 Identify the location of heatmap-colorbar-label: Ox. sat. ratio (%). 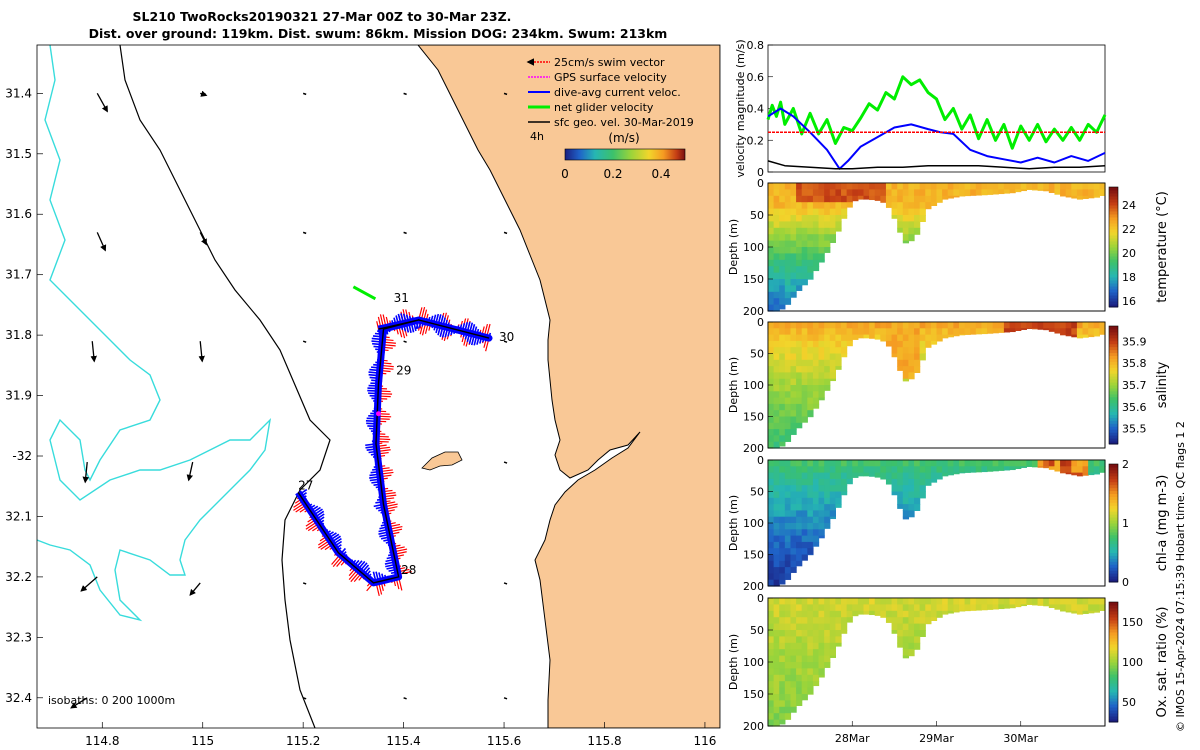
(1162, 662).